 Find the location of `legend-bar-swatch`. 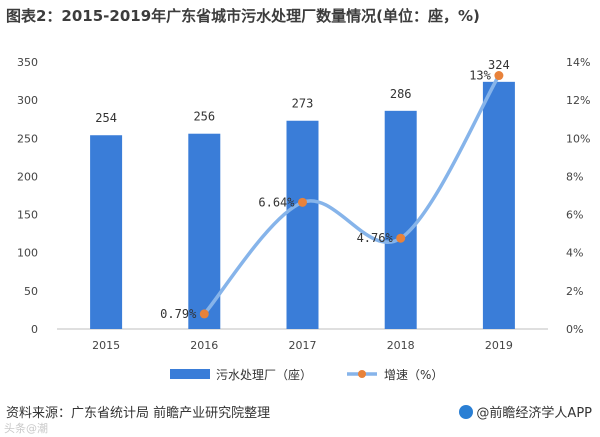

legend-bar-swatch is located at coordinates (190, 374).